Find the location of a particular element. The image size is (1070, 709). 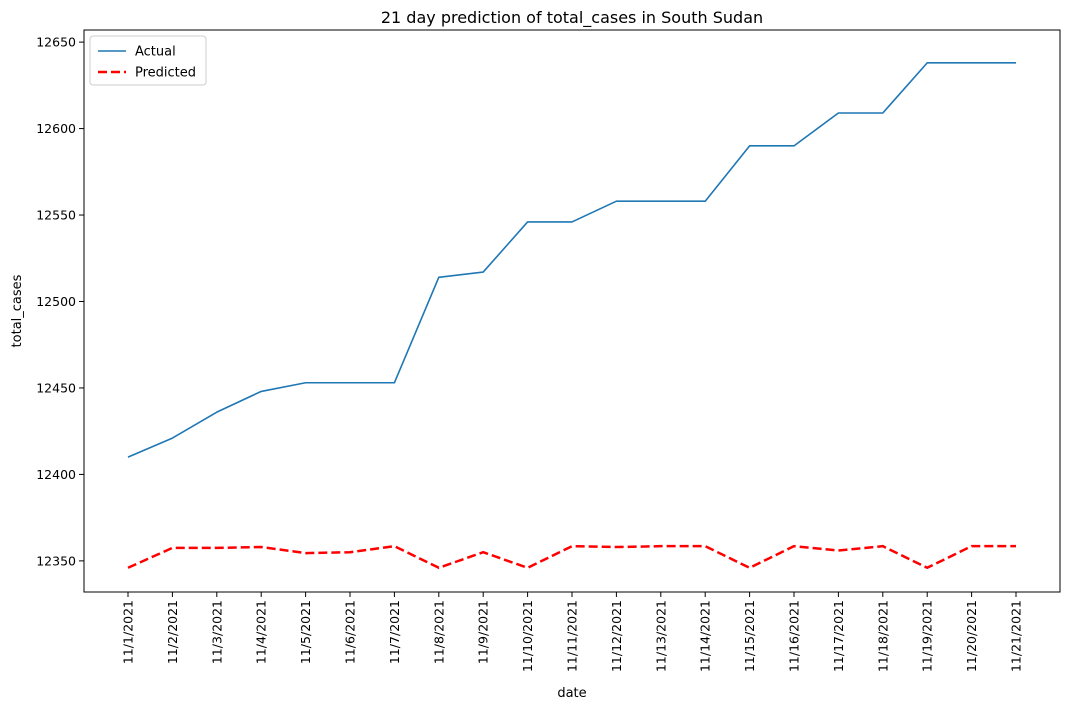

x-tick-label: 11/19/2021 is located at coordinates (927, 636).